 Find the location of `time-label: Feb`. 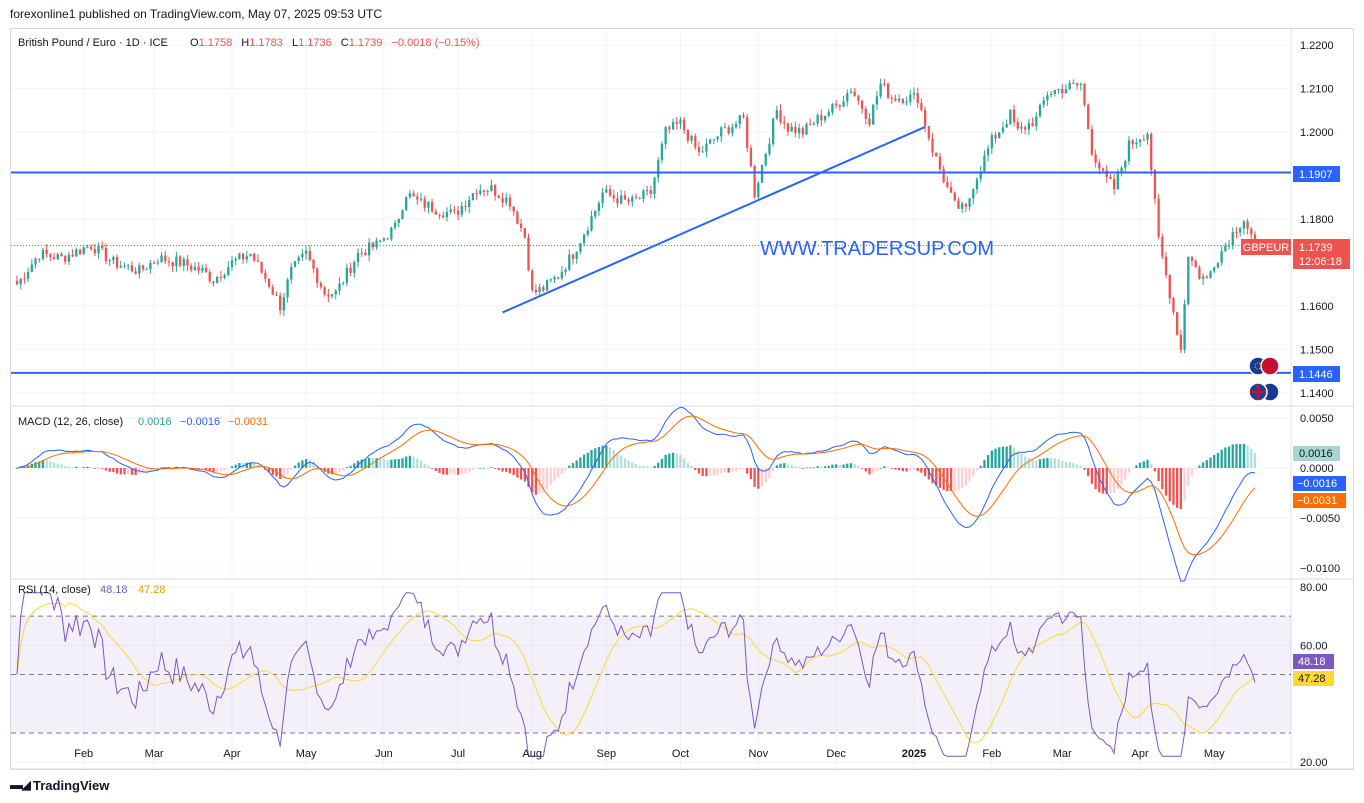

time-label: Feb is located at coordinates (83, 754).